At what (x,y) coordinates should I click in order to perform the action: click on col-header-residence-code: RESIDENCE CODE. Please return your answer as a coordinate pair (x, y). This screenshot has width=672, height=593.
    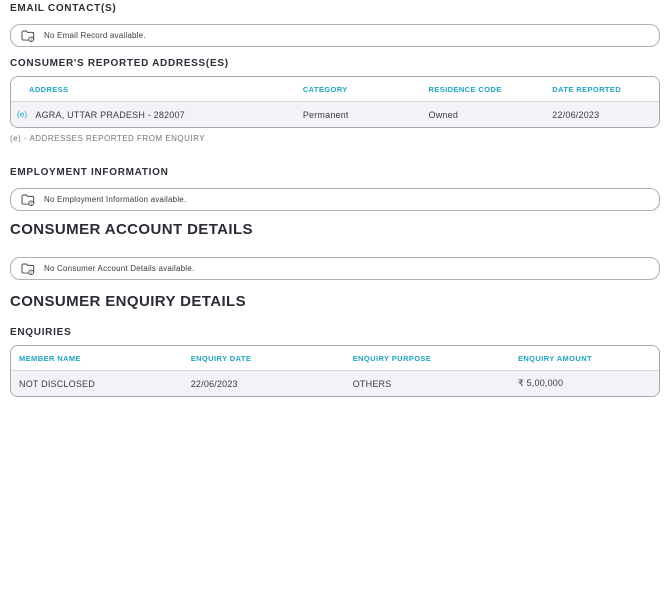
    Looking at the image, I should click on (465, 89).